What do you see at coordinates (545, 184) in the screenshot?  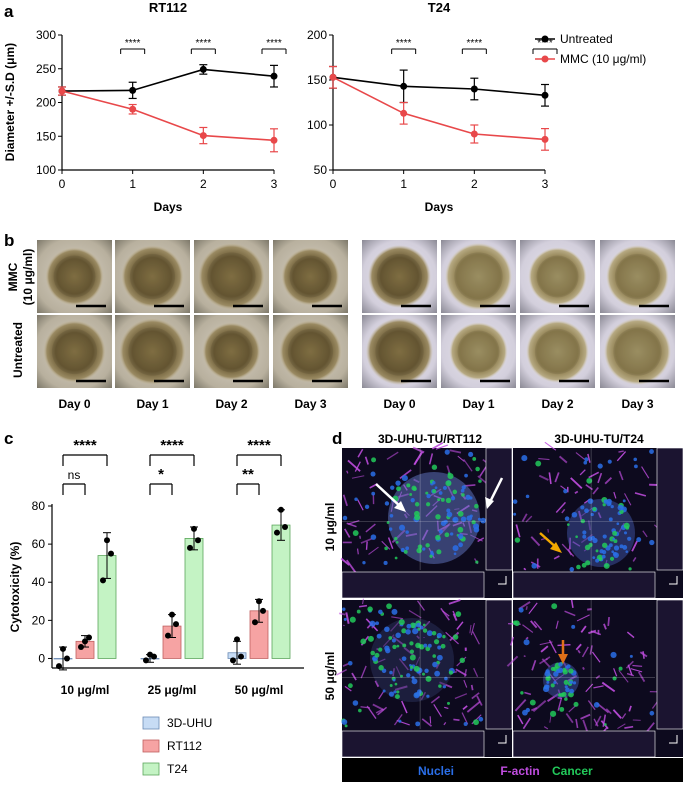 I see `x-tick-label: 3` at bounding box center [545, 184].